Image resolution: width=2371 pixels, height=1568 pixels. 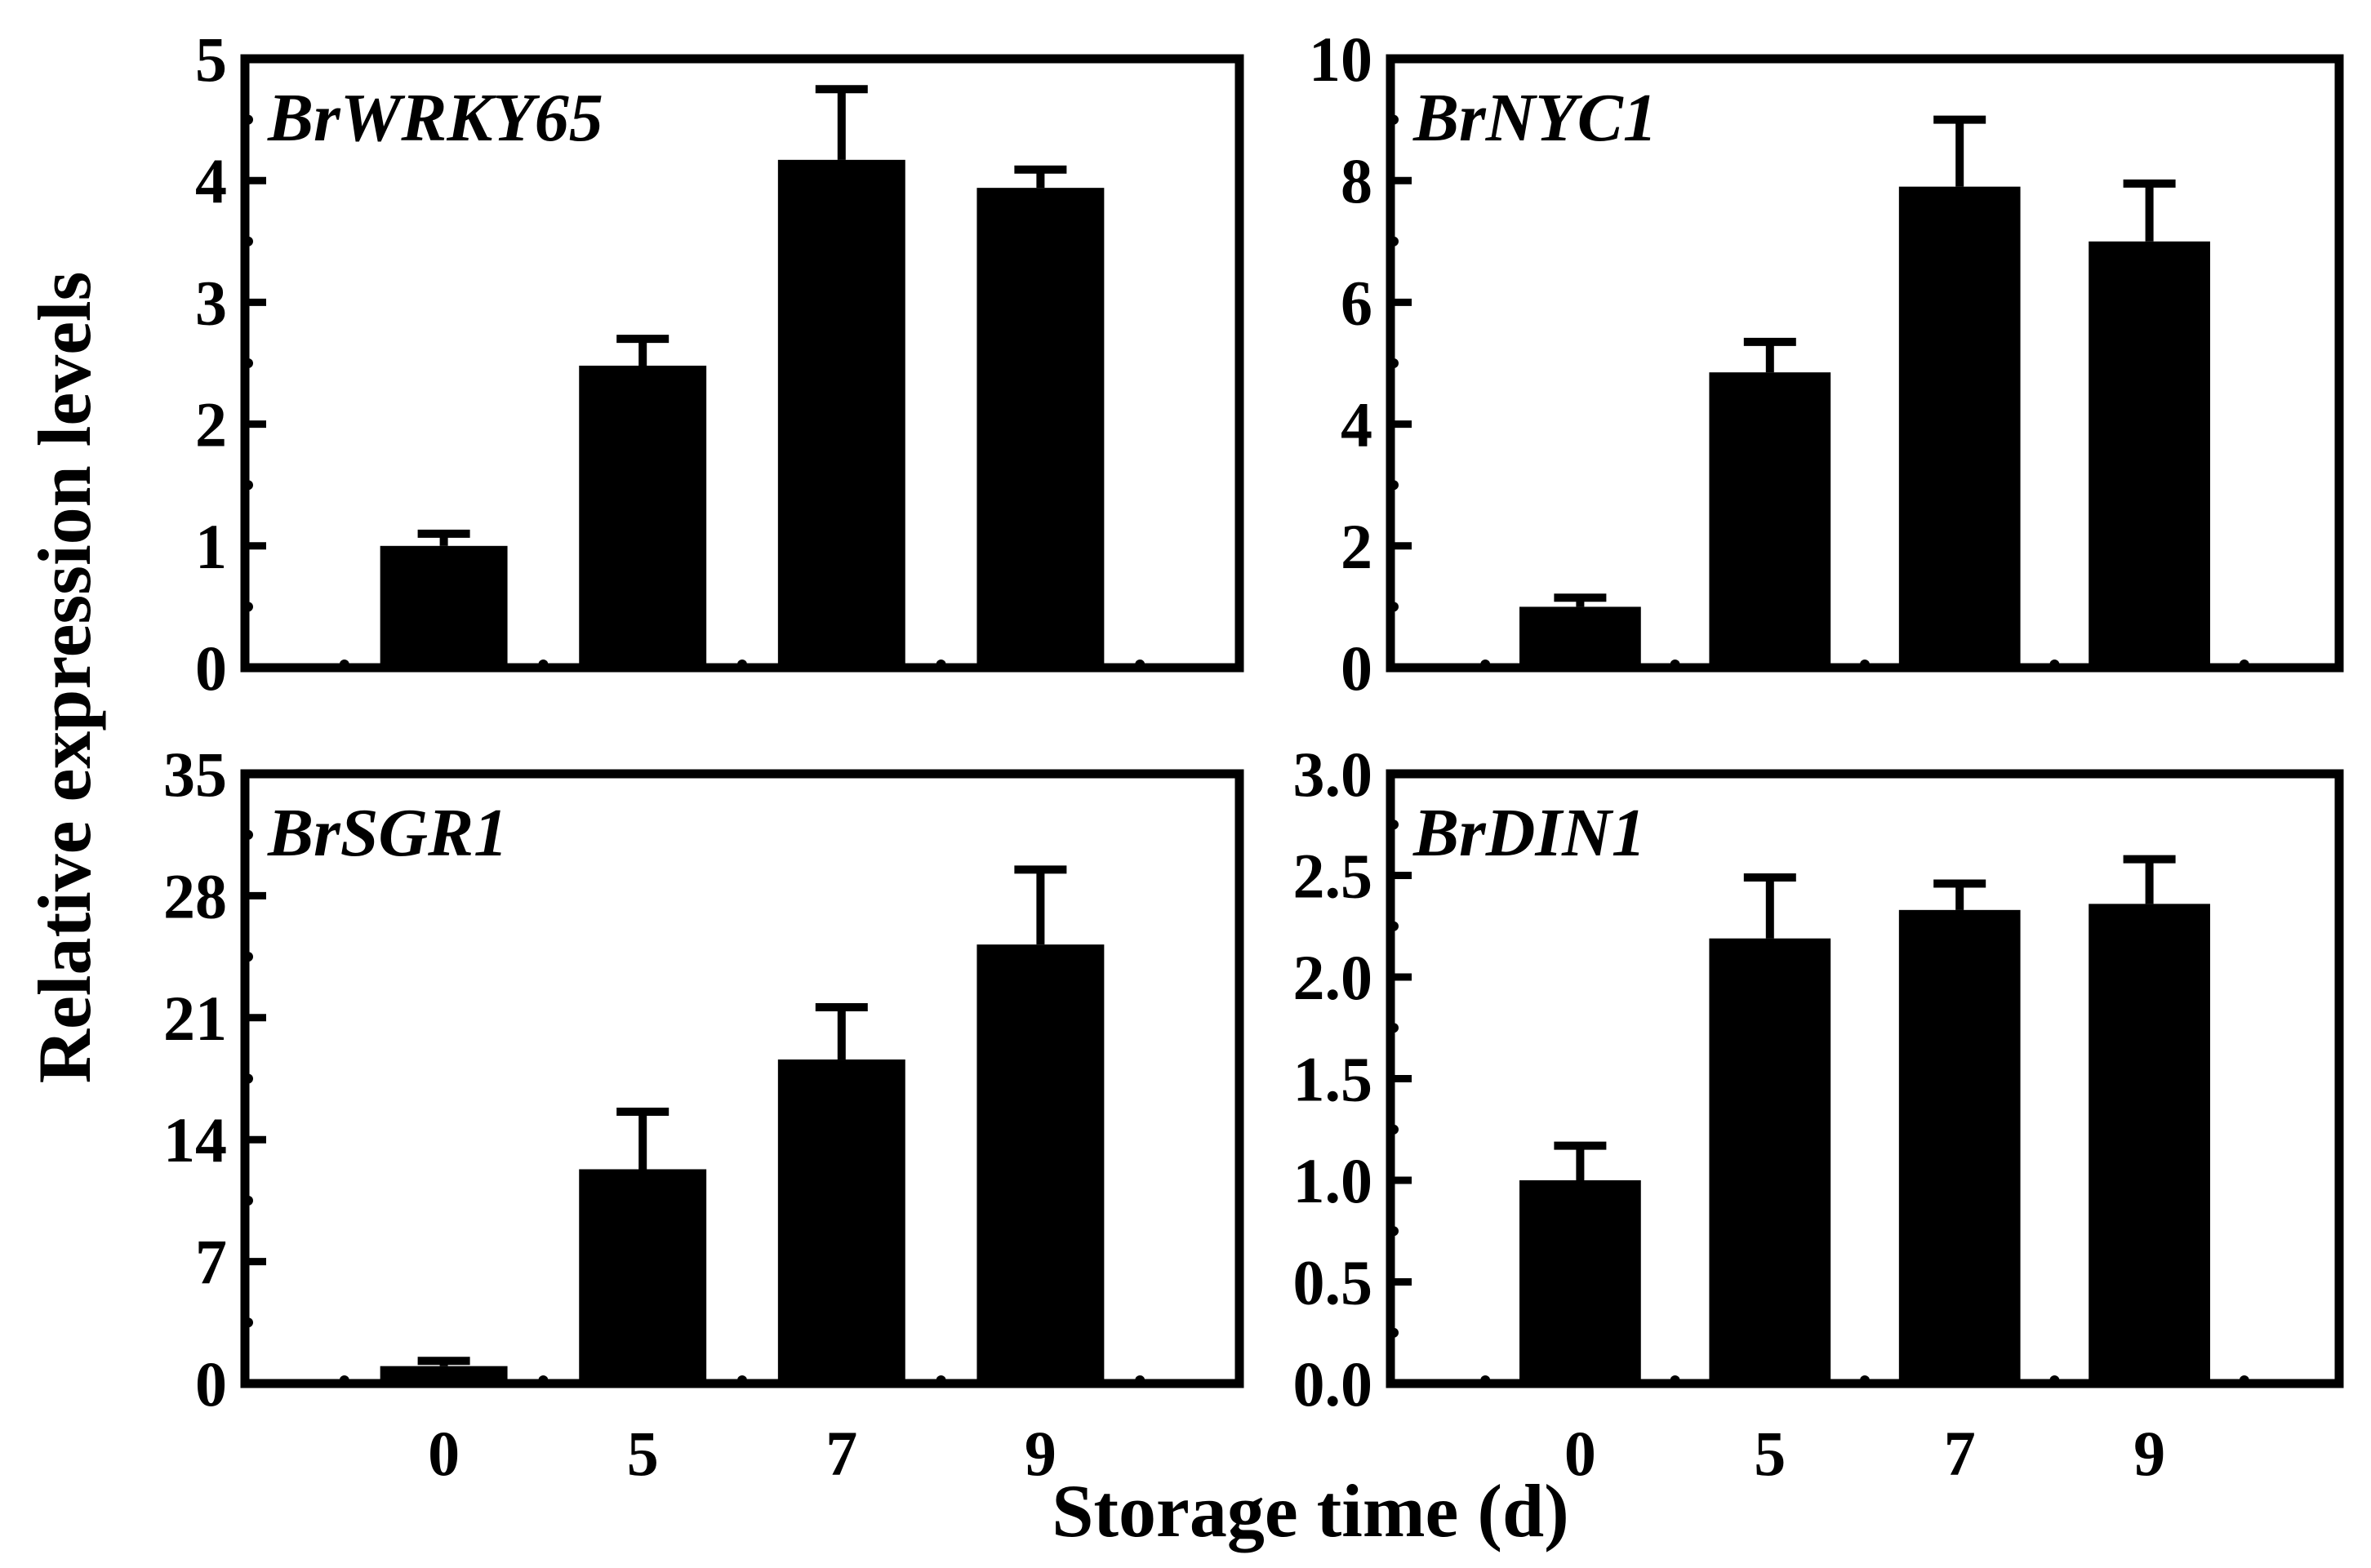 What do you see at coordinates (1356, 302) in the screenshot?
I see `y-tick-label-brnyc1: 6` at bounding box center [1356, 302].